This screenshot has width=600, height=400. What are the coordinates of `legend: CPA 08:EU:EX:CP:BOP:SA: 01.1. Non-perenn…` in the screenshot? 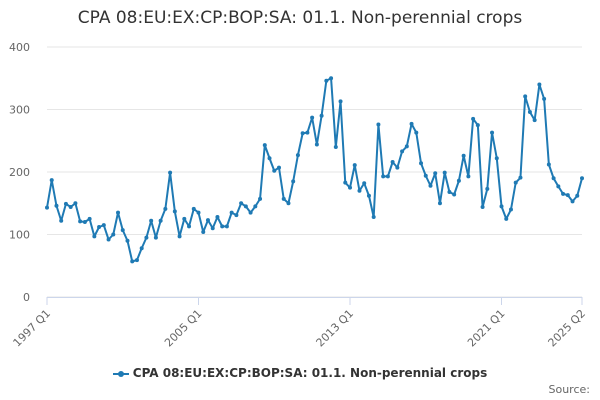 It's located at (300, 373).